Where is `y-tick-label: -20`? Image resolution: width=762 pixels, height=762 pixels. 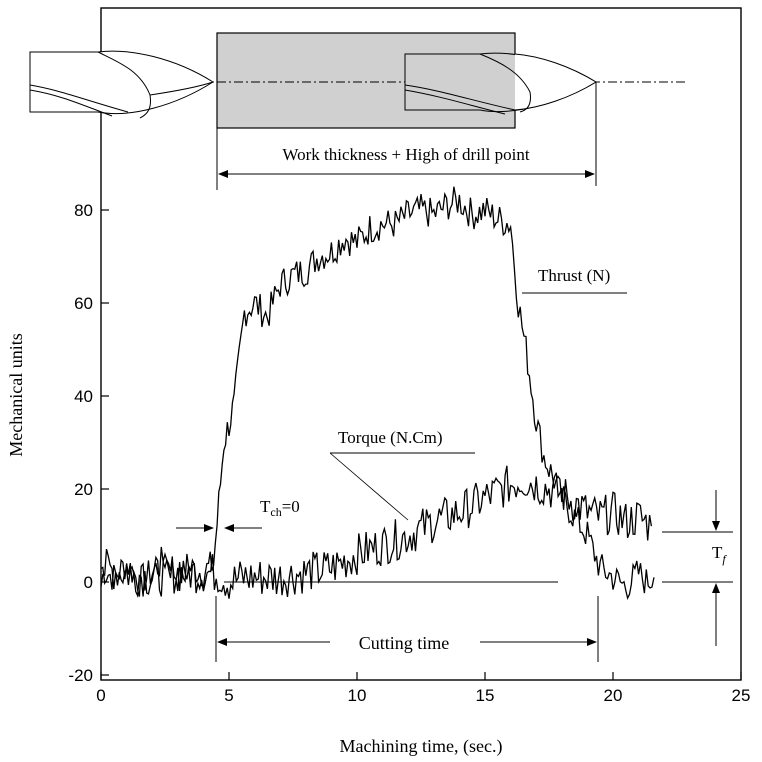
y-tick-label: -20 is located at coordinates (80, 675).